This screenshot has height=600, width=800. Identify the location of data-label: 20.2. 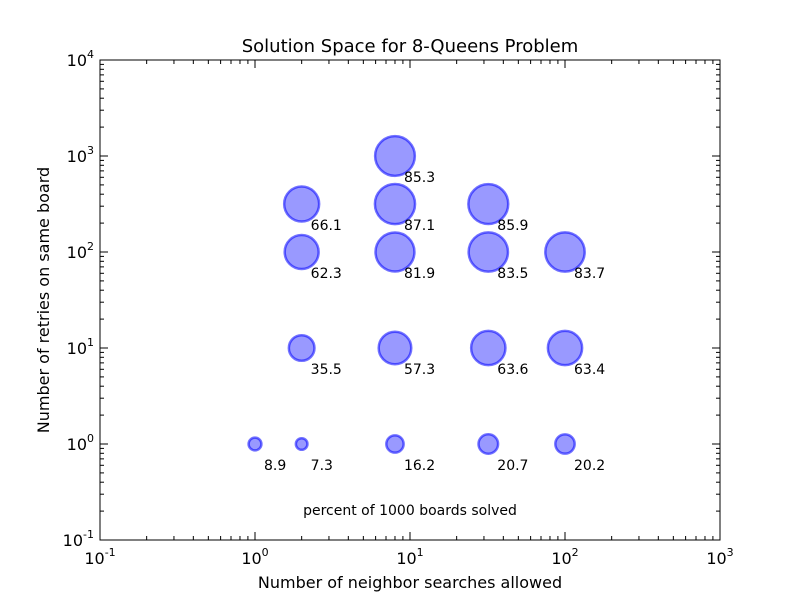
(589, 466).